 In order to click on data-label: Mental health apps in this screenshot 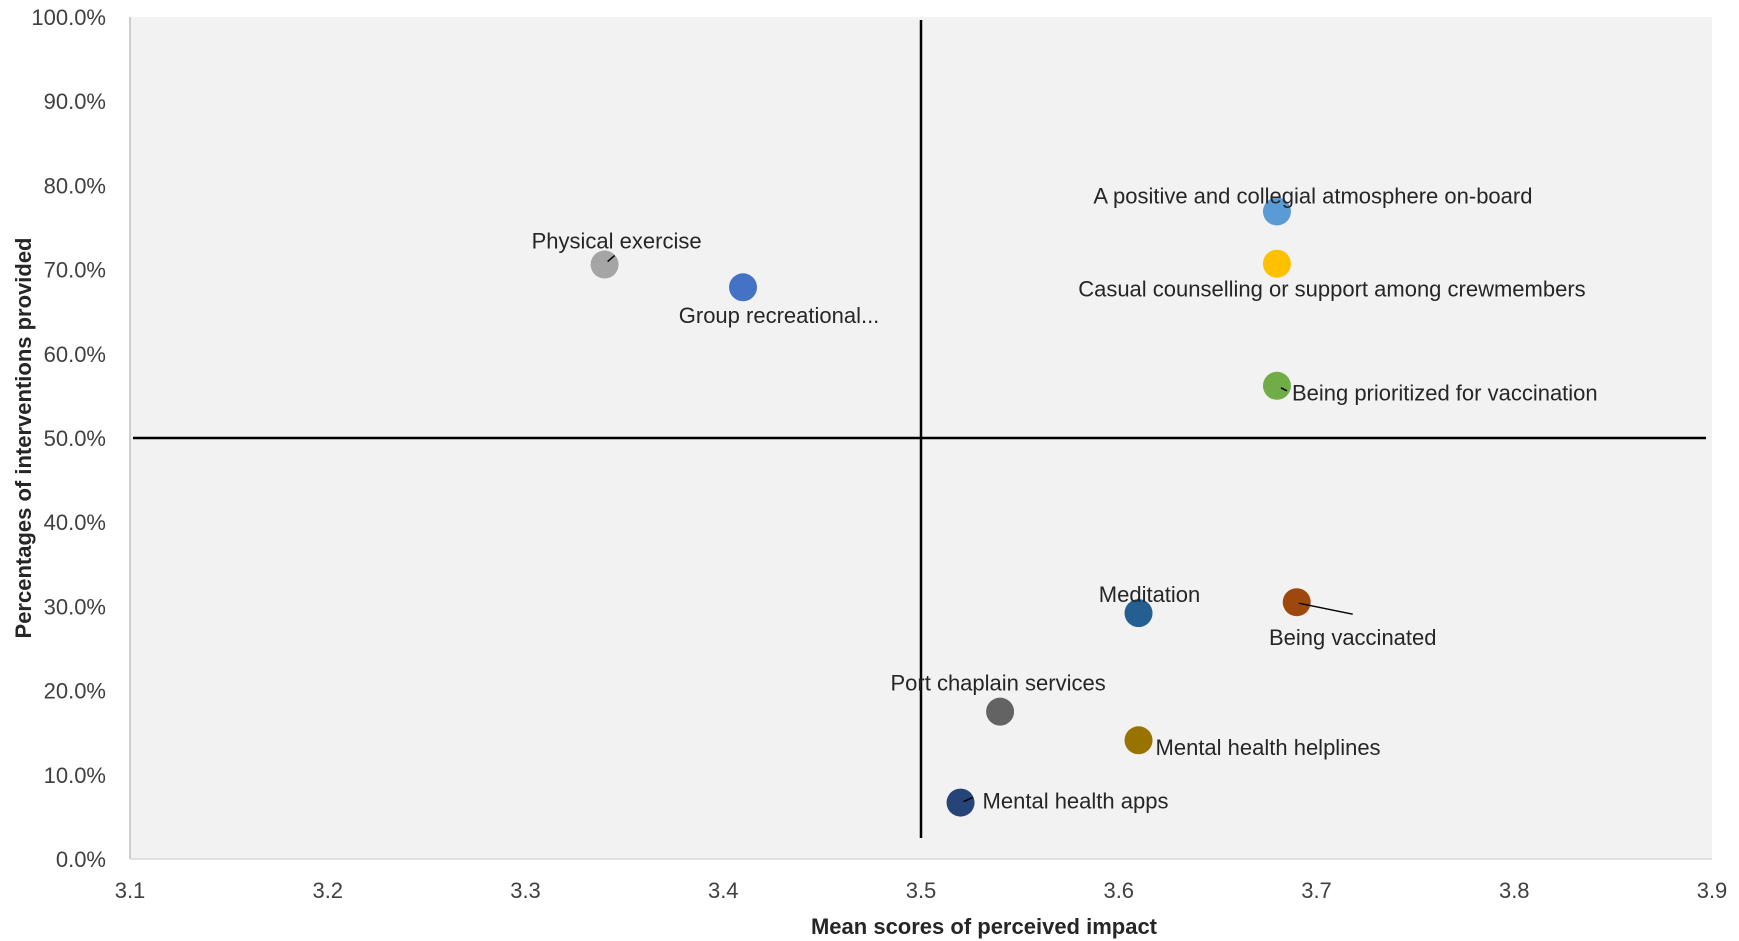, I will do `click(1076, 800)`.